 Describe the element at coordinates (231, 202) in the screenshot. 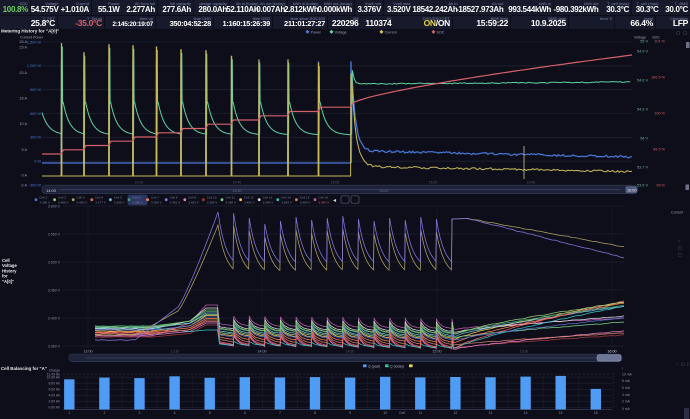

I see `svg-text: 3.384 V` at that location.